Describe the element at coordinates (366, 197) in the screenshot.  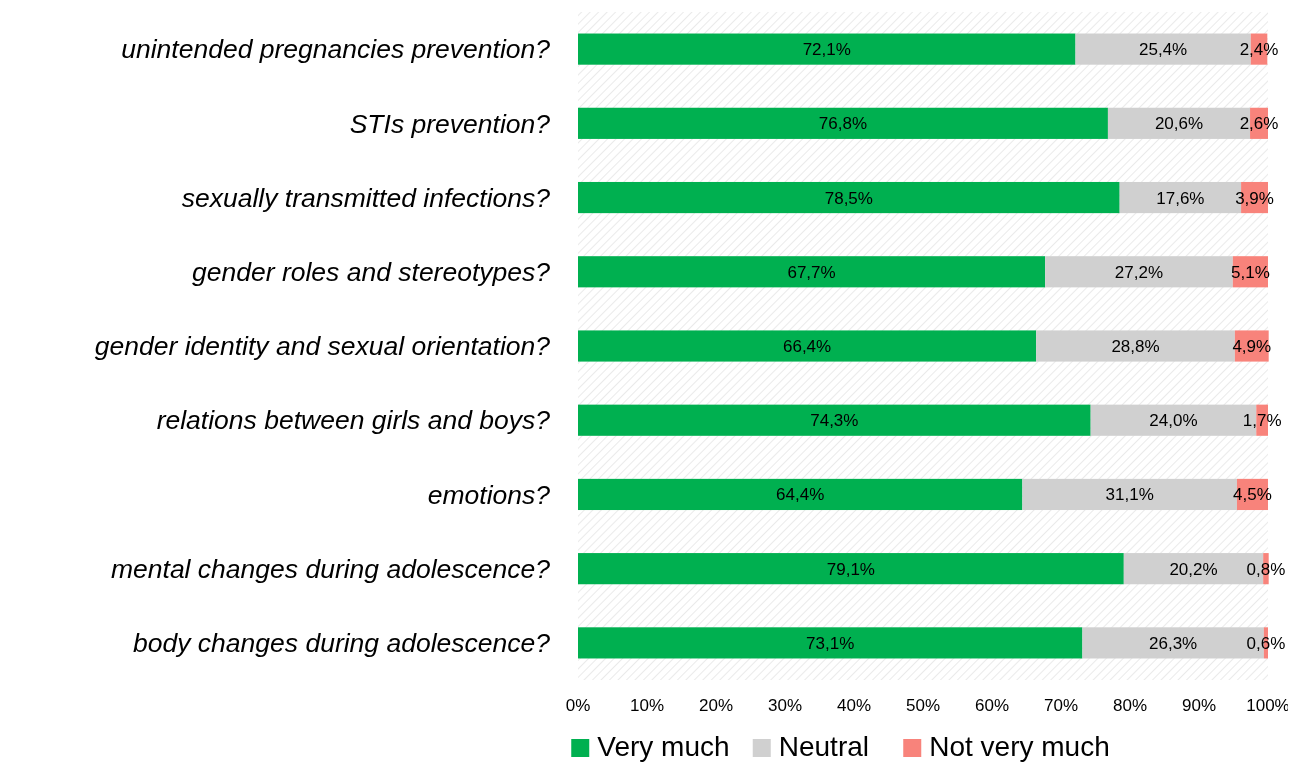
I see `y-tick-label: sexually transmitted infections?` at that location.